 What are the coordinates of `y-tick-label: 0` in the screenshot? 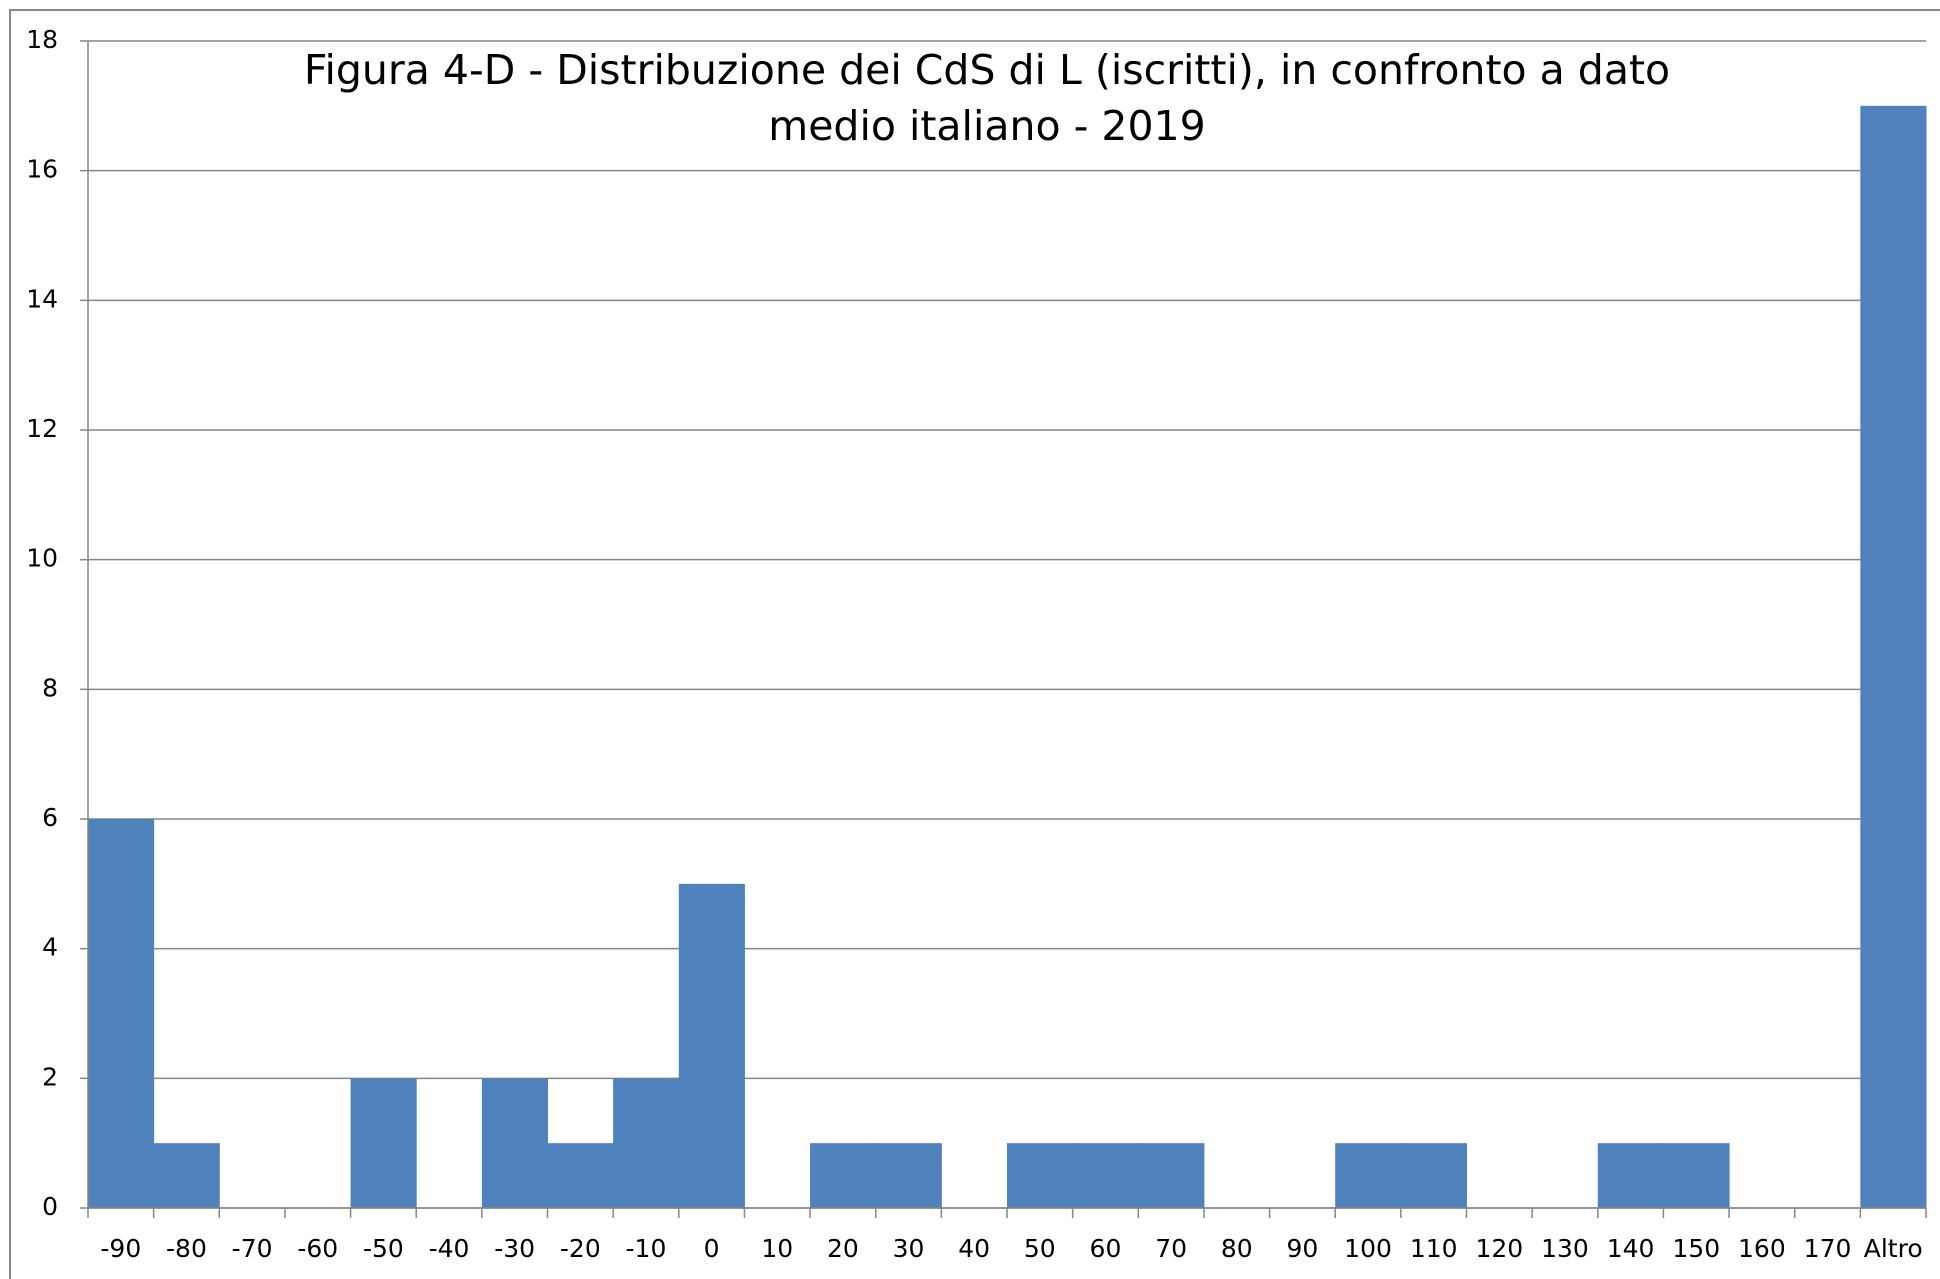 It's located at (50, 1206).